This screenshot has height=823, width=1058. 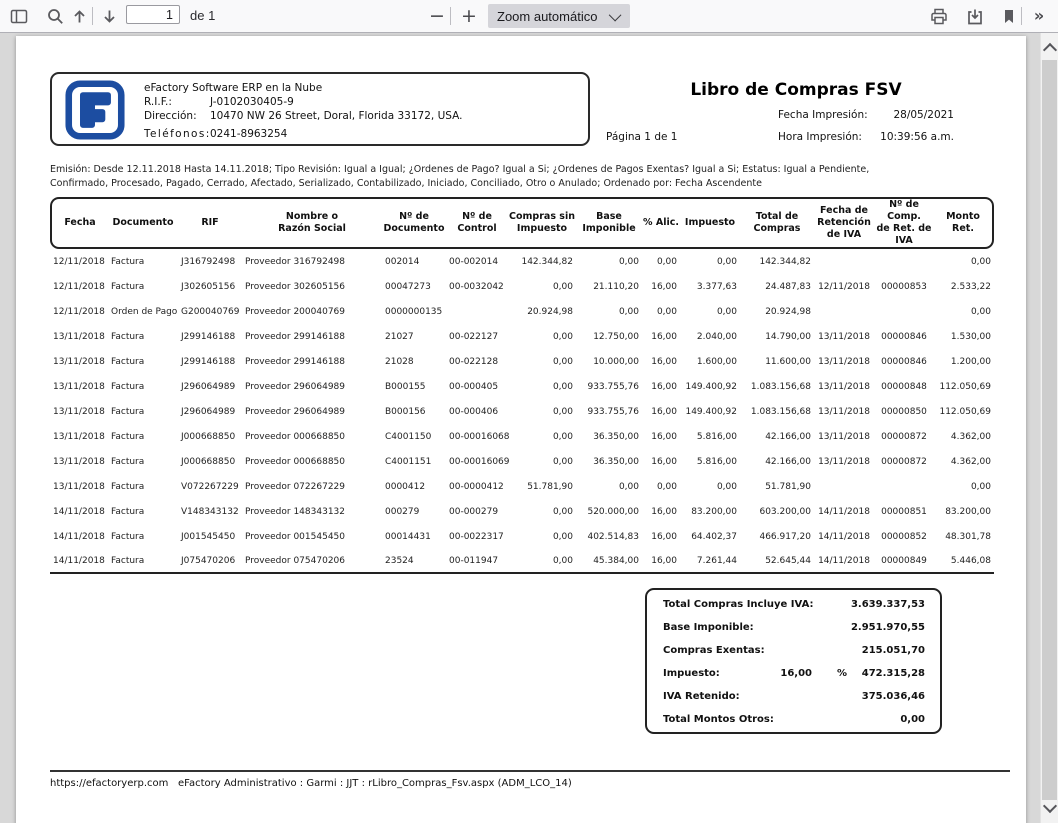 I want to click on plus-icon: +, so click(x=469, y=15).